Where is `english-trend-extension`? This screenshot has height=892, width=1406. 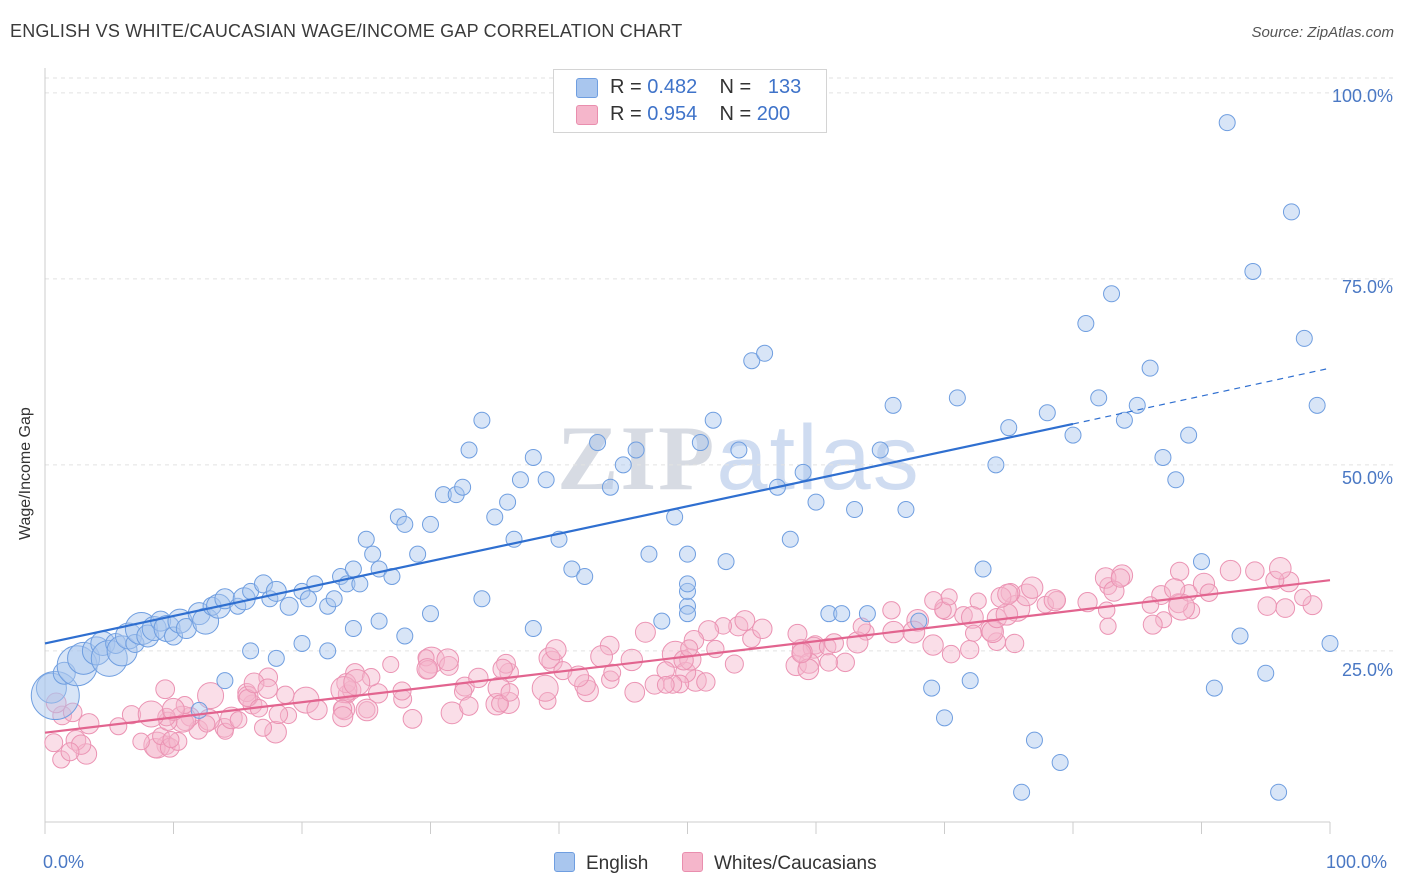
english-trend-extension is located at coordinates (1201, 396).